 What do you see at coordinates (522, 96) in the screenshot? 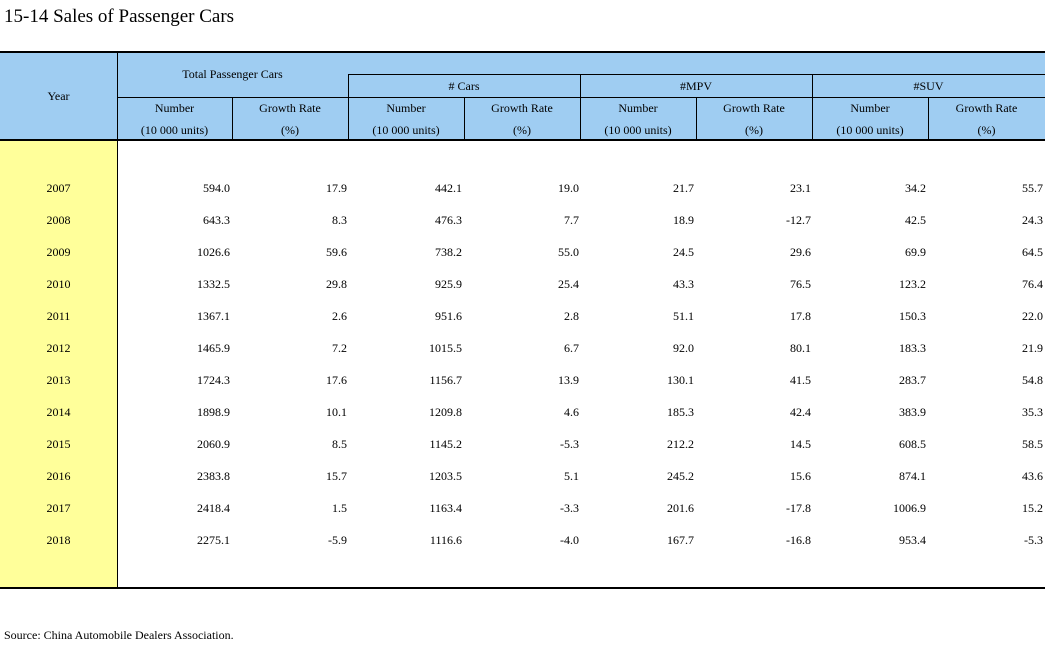
I see `header-background` at bounding box center [522, 96].